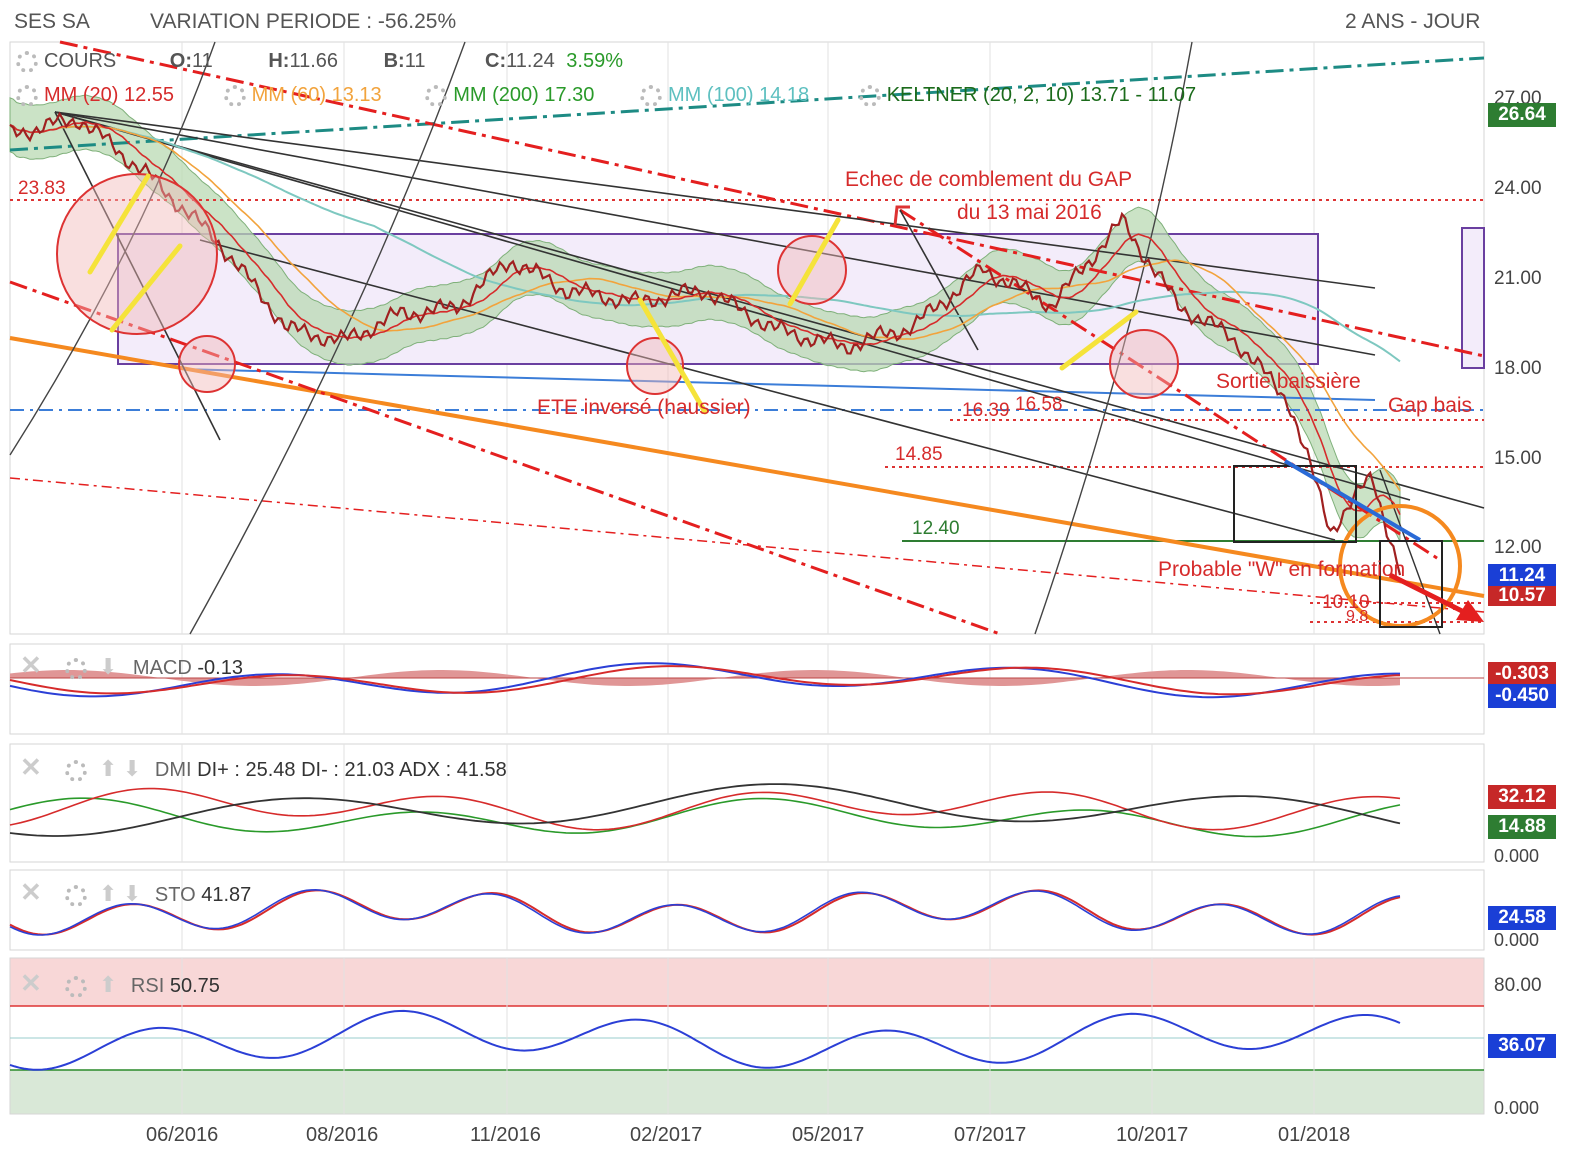 The width and height of the screenshot is (1584, 1166). Describe the element at coordinates (747, 545) in the screenshot. I see `red-thin-dashdot` at that location.